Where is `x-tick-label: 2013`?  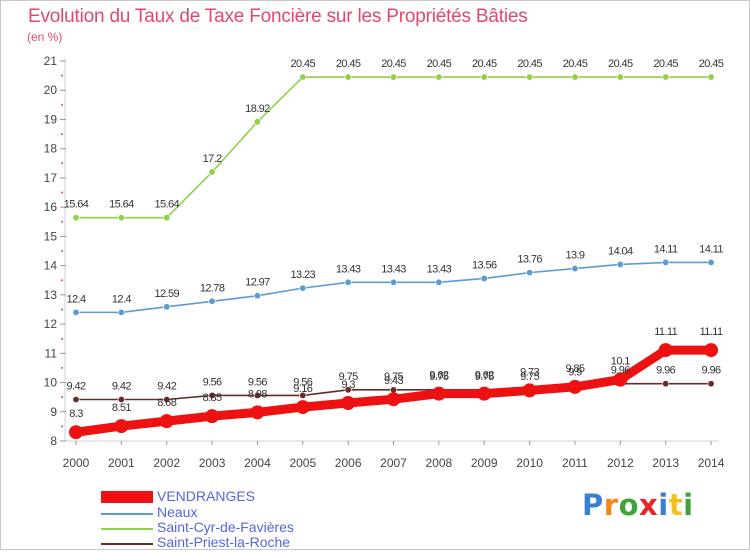
x-tick-label: 2013 is located at coordinates (665, 463).